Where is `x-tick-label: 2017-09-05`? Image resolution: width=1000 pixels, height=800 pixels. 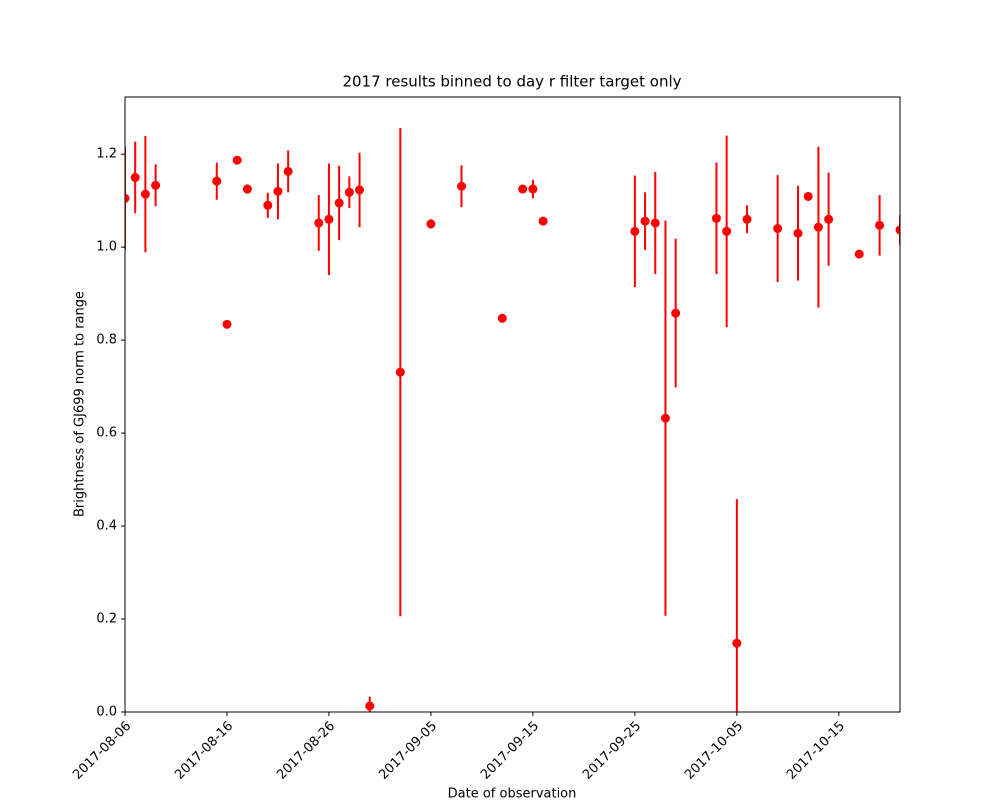
x-tick-label: 2017-09-05 is located at coordinates (408, 751).